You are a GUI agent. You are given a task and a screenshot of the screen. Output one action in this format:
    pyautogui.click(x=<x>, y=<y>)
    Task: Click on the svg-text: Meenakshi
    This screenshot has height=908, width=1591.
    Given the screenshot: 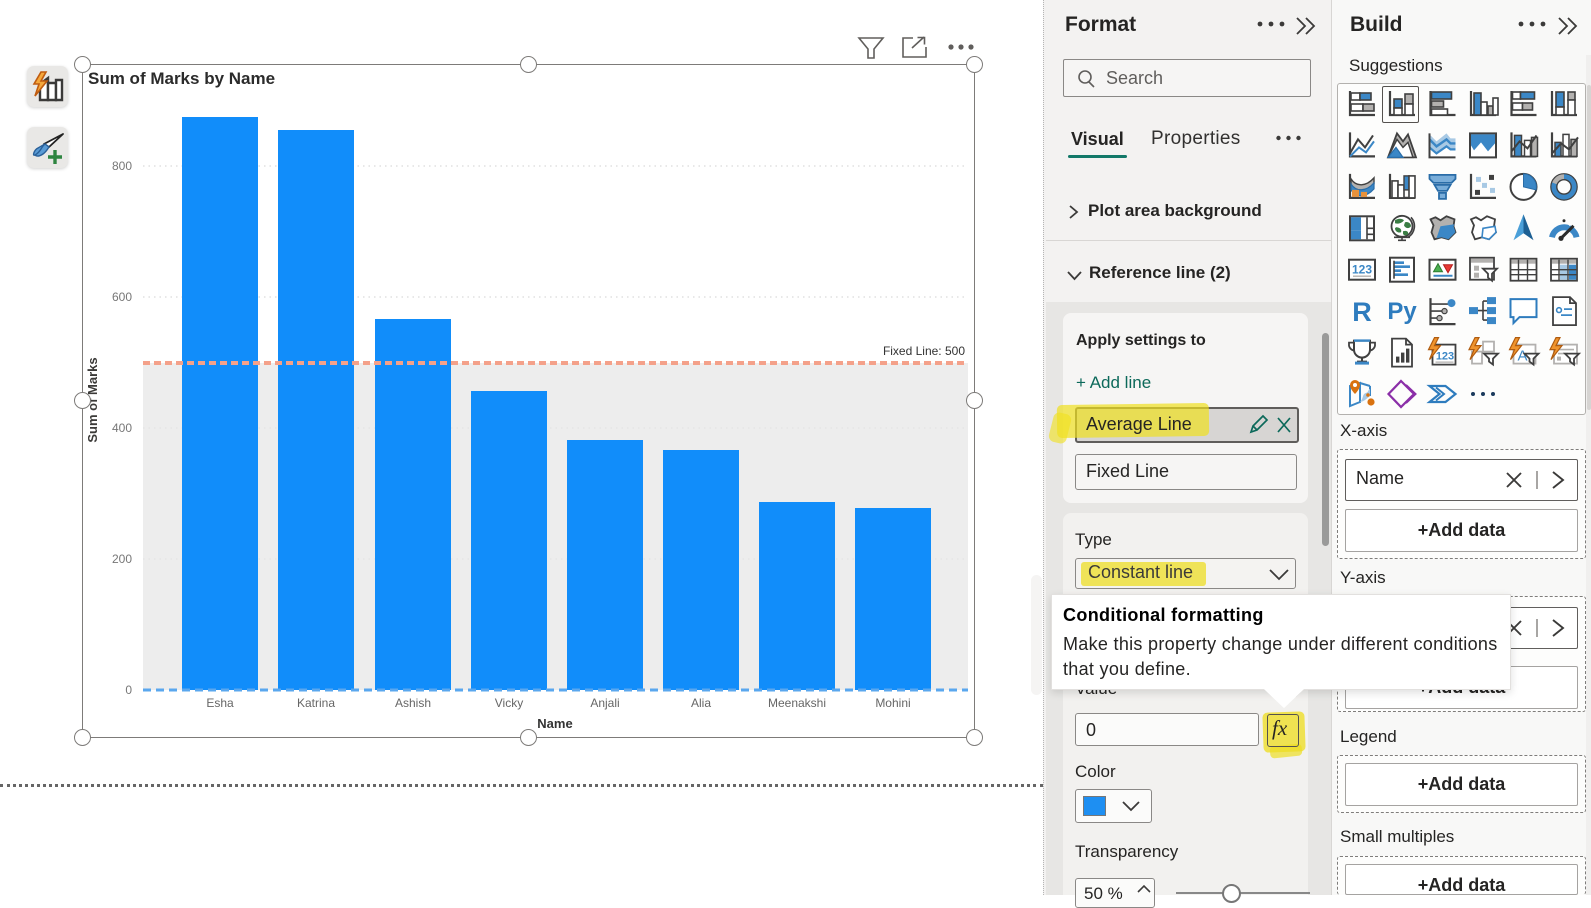 What is the action you would take?
    pyautogui.click(x=797, y=703)
    